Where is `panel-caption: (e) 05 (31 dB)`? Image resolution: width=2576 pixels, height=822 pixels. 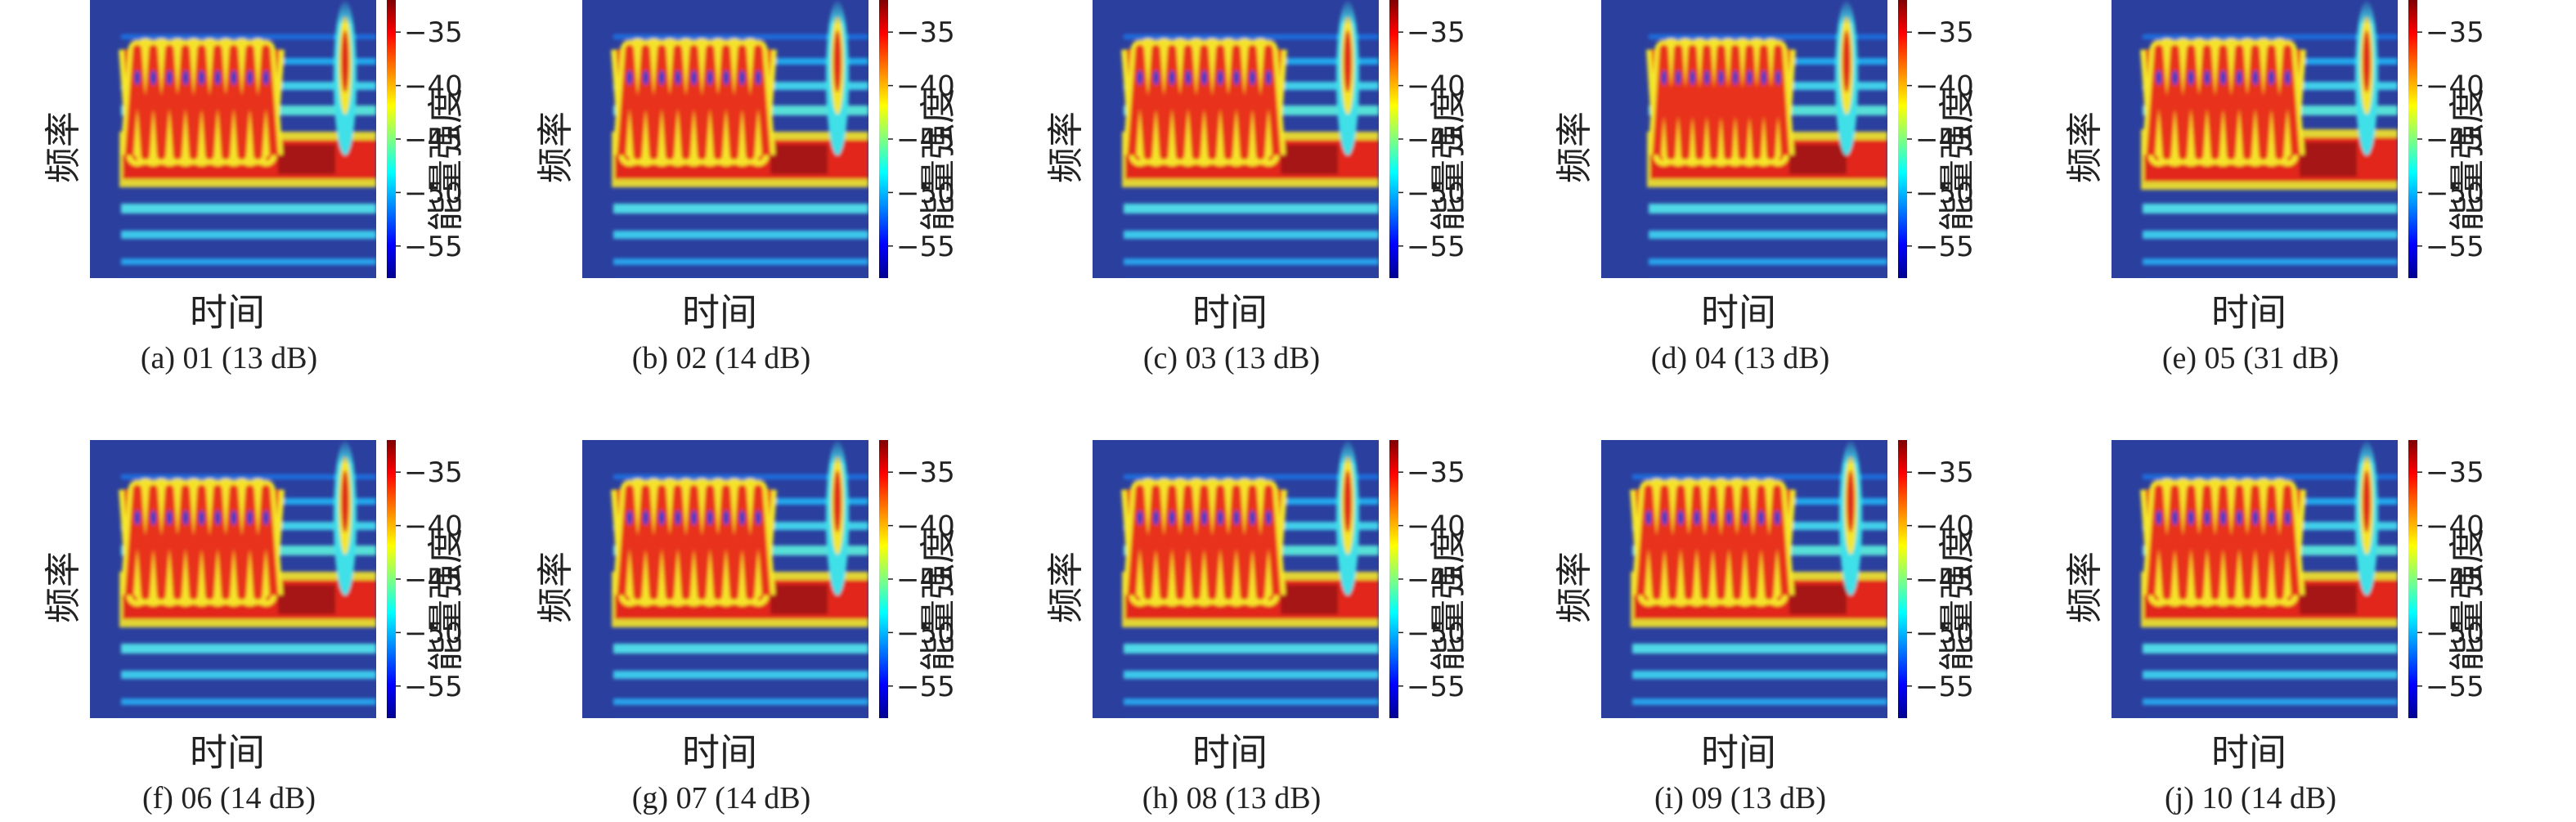
panel-caption: (e) 05 (31 dB) is located at coordinates (2250, 358).